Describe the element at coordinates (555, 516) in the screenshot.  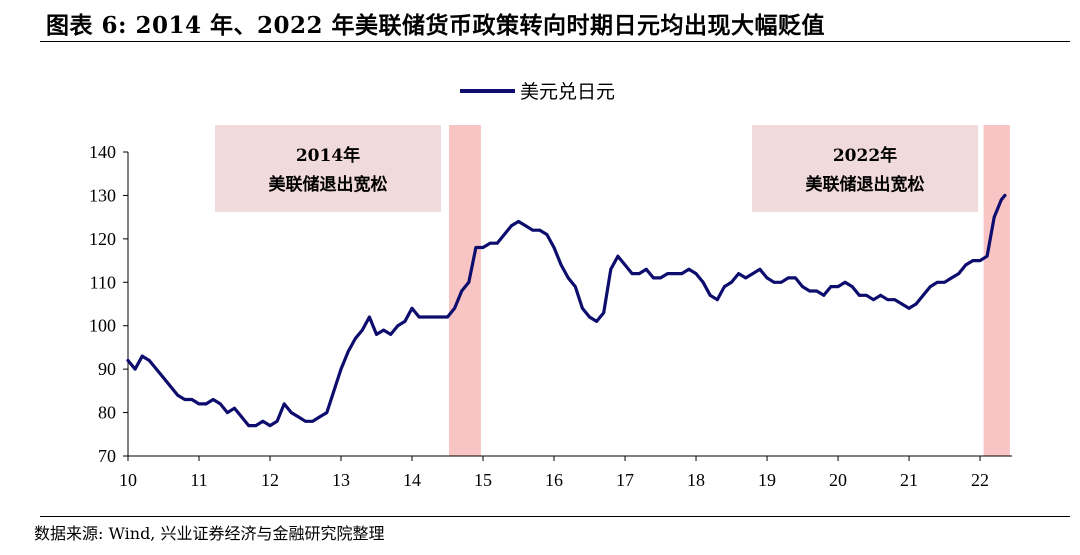
I see `source-rule` at that location.